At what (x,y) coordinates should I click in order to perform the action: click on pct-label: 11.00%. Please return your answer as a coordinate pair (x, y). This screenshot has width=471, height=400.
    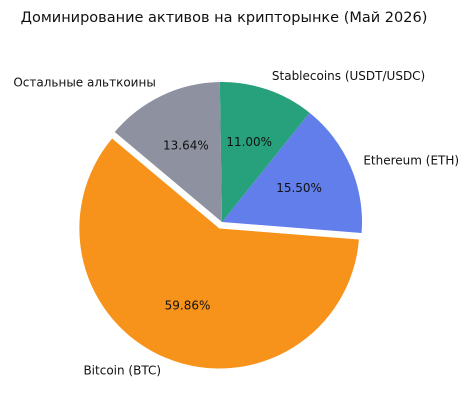
    Looking at the image, I should click on (249, 142).